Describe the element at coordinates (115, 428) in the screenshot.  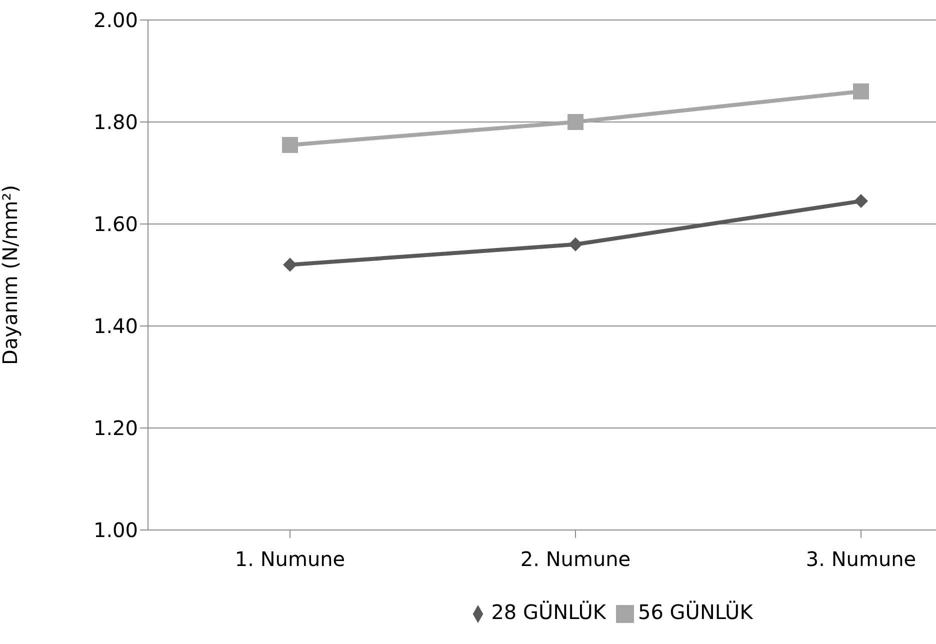
I see `y-tick-label: 1.20` at that location.